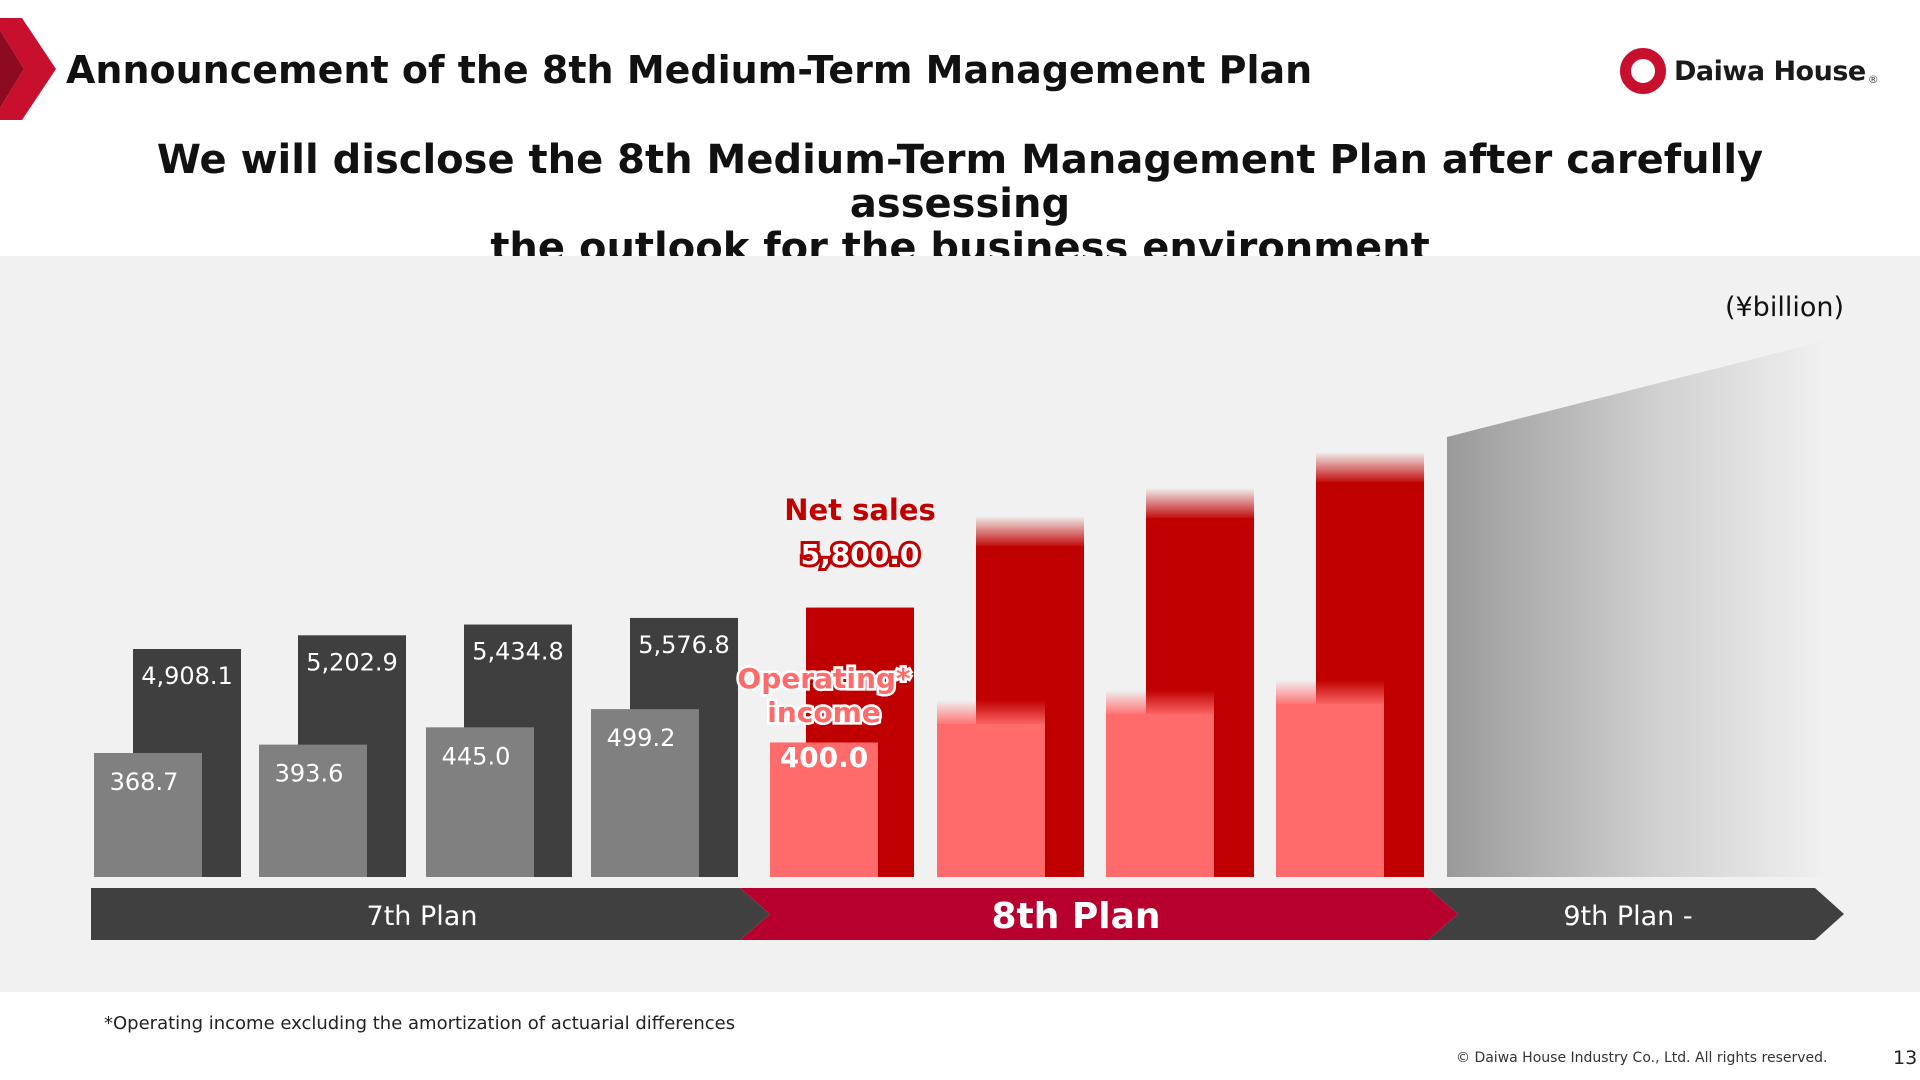 The image size is (1920, 1080). I want to click on operating-income-value-label: 368.7, so click(144, 782).